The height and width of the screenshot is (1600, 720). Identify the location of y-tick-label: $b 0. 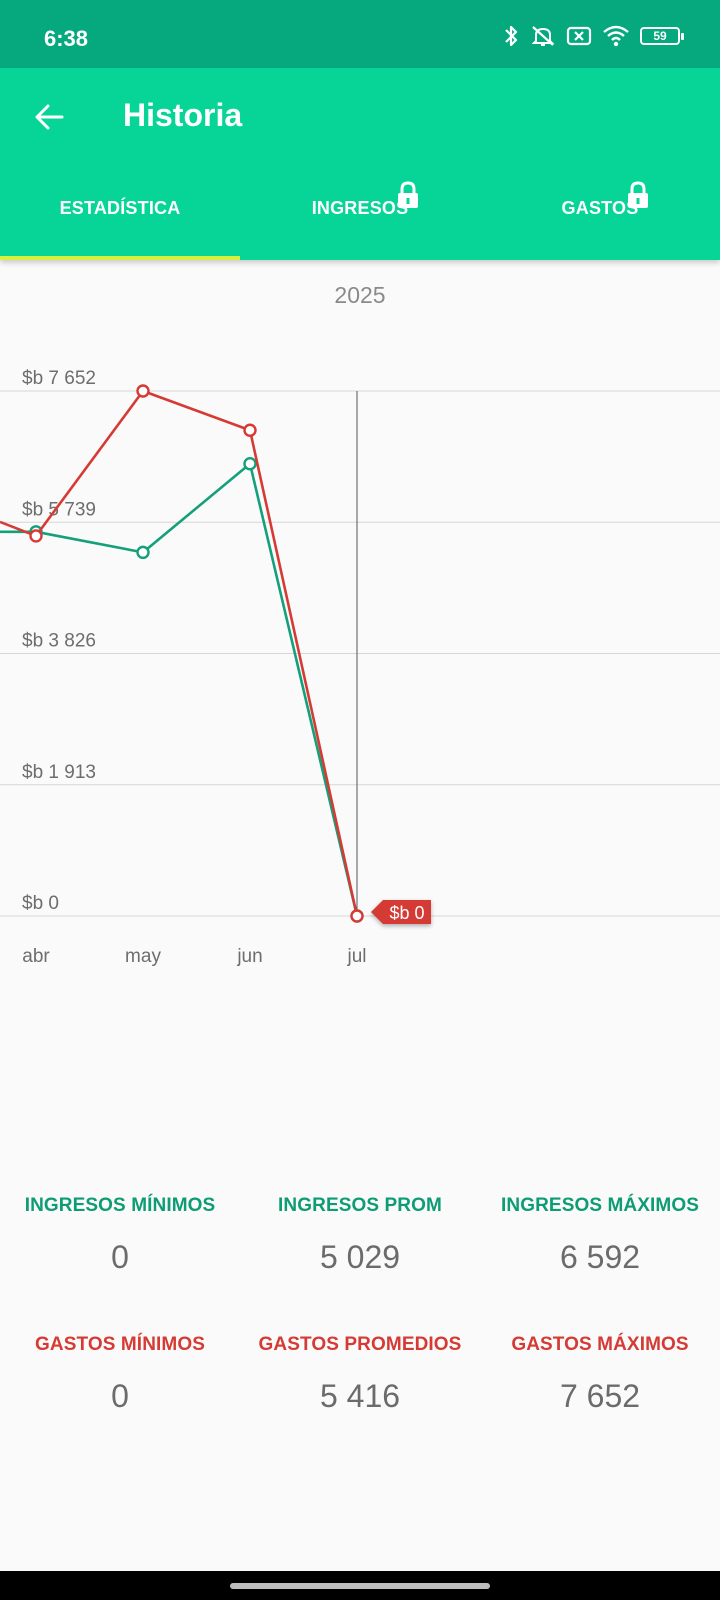
(40, 903).